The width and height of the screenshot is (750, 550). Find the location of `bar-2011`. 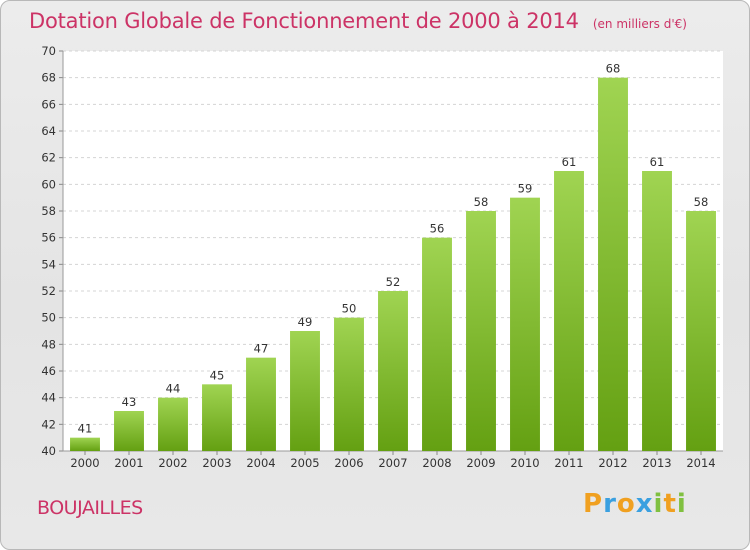

bar-2011 is located at coordinates (569, 311).